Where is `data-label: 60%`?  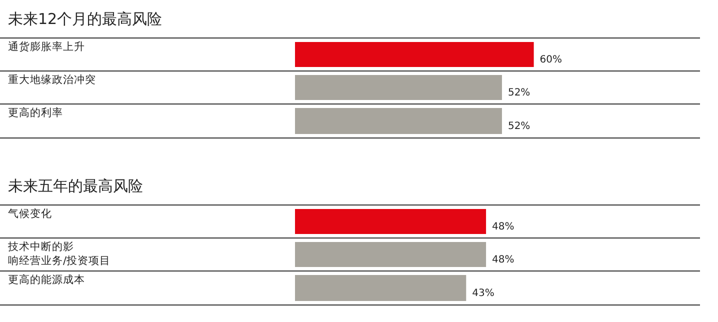
data-label: 60% is located at coordinates (551, 60).